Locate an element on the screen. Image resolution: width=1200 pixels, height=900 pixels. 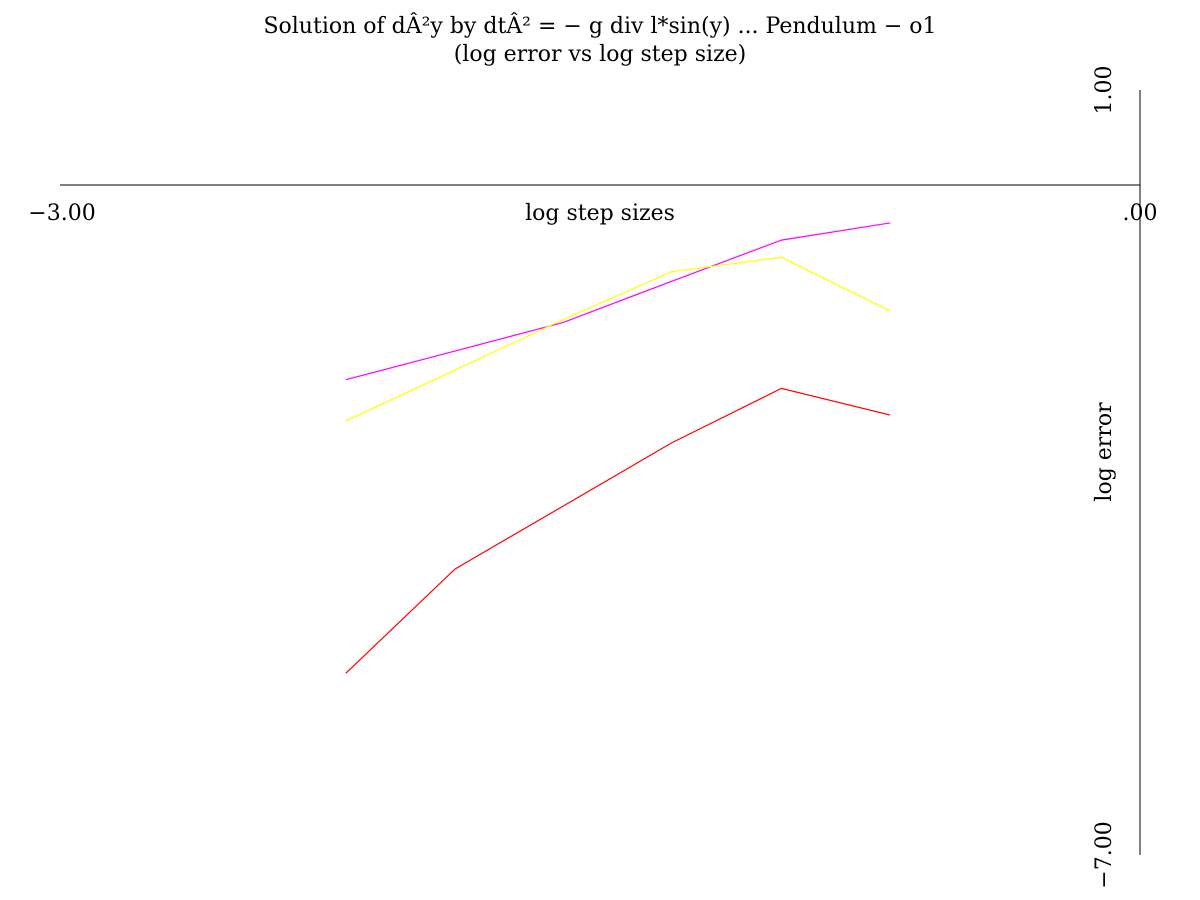
x-tick-label-max: .00 is located at coordinates (1140, 213).